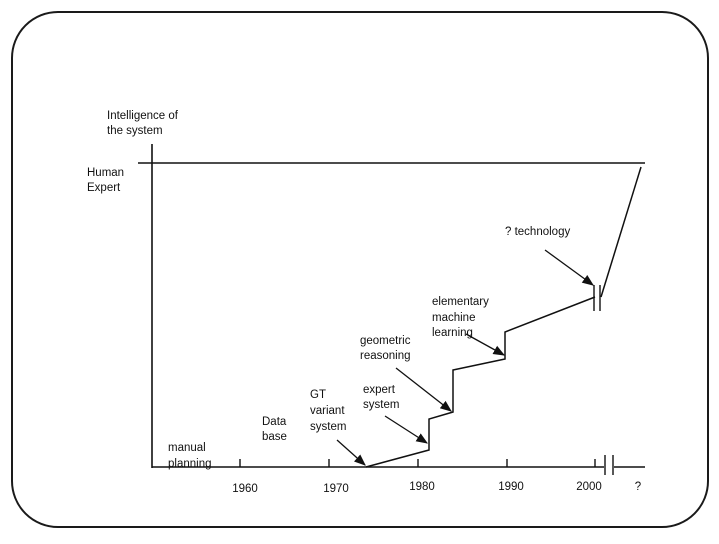  What do you see at coordinates (387, 348) in the screenshot?
I see `label-geometric-reasoning: geometric reasoning` at bounding box center [387, 348].